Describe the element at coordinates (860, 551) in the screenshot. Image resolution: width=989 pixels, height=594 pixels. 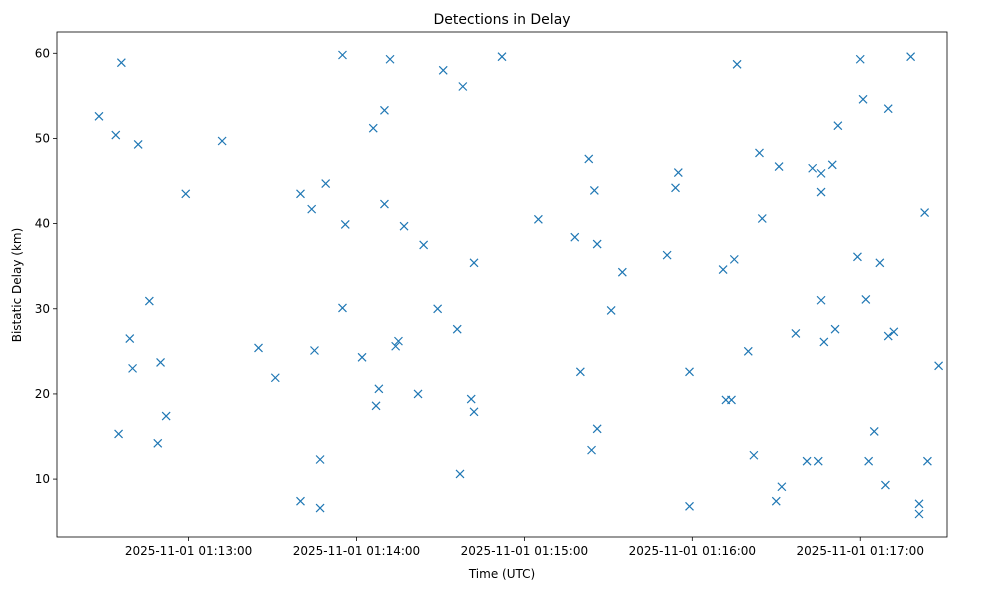
I see `x-tick-label: 2025-11-01 01:17:00` at that location.